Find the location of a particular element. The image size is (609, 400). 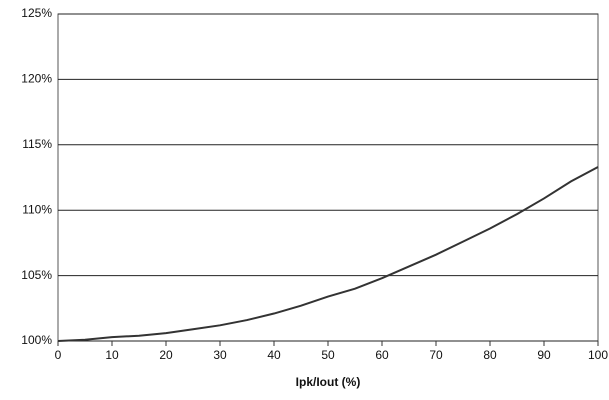

y-tick-label: 125% is located at coordinates (36, 13).